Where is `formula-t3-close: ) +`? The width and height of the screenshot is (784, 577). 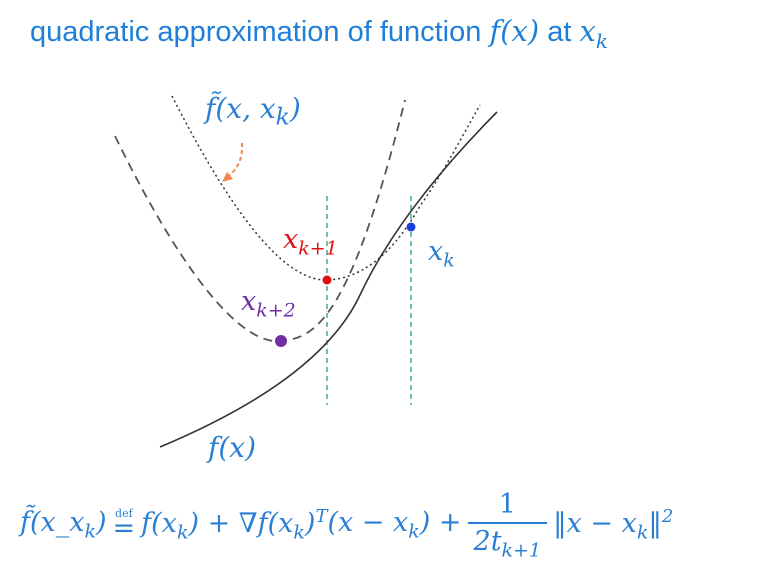 formula-t3-close: ) + is located at coordinates (440, 523).